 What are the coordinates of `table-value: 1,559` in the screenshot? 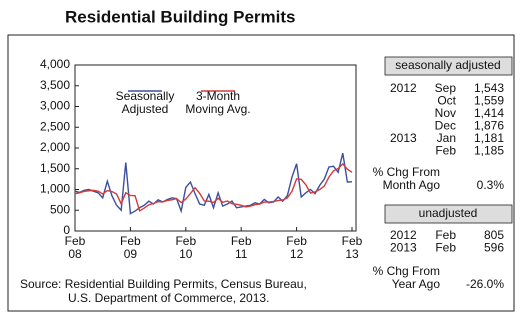 It's located at (489, 101).